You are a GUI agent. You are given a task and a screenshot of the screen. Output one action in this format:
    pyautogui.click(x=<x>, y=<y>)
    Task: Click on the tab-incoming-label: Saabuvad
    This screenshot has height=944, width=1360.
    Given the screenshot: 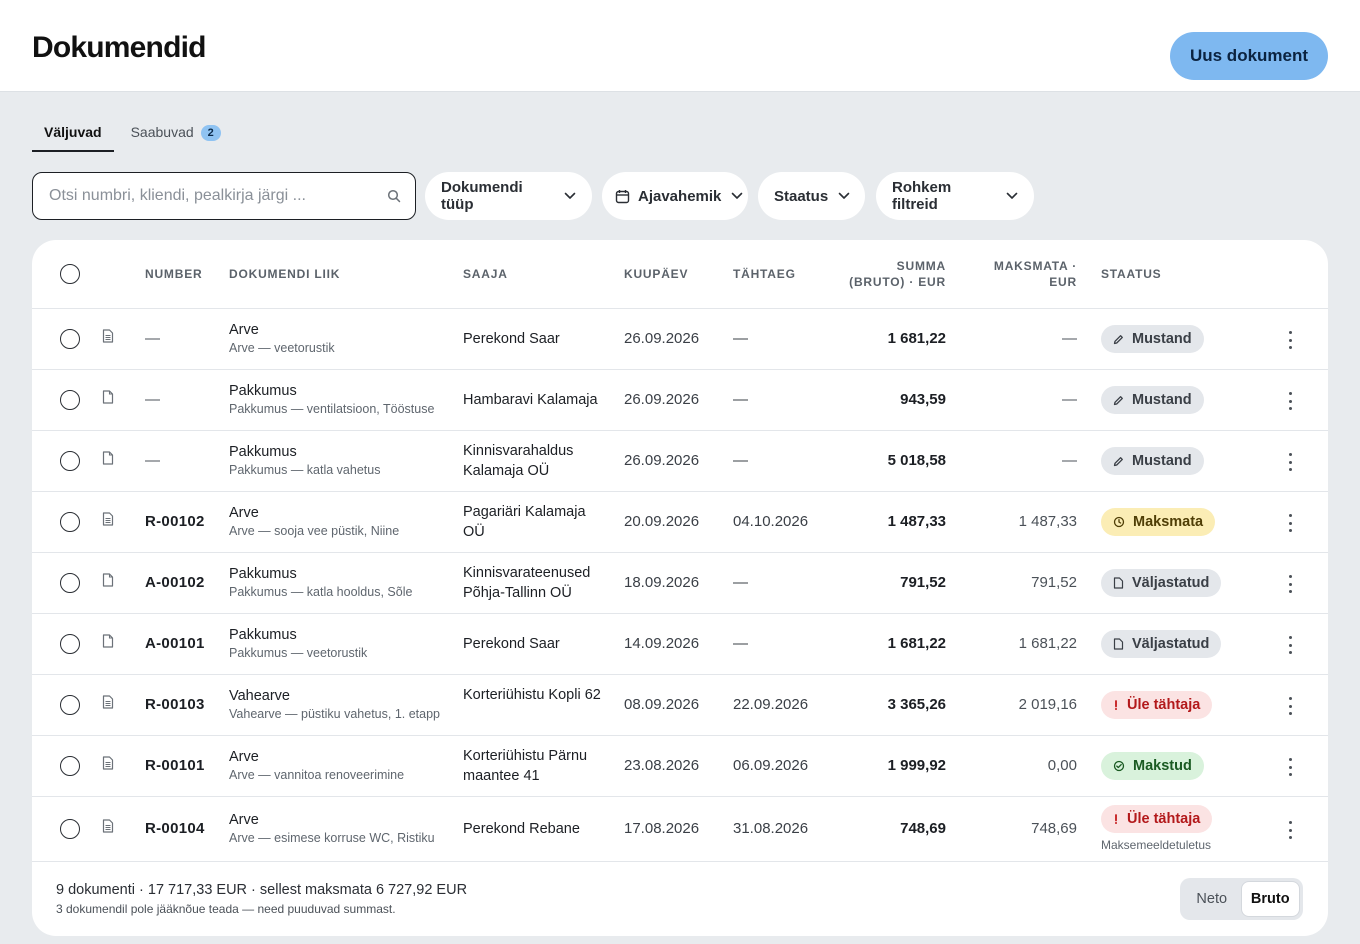 What is the action you would take?
    pyautogui.click(x=162, y=132)
    